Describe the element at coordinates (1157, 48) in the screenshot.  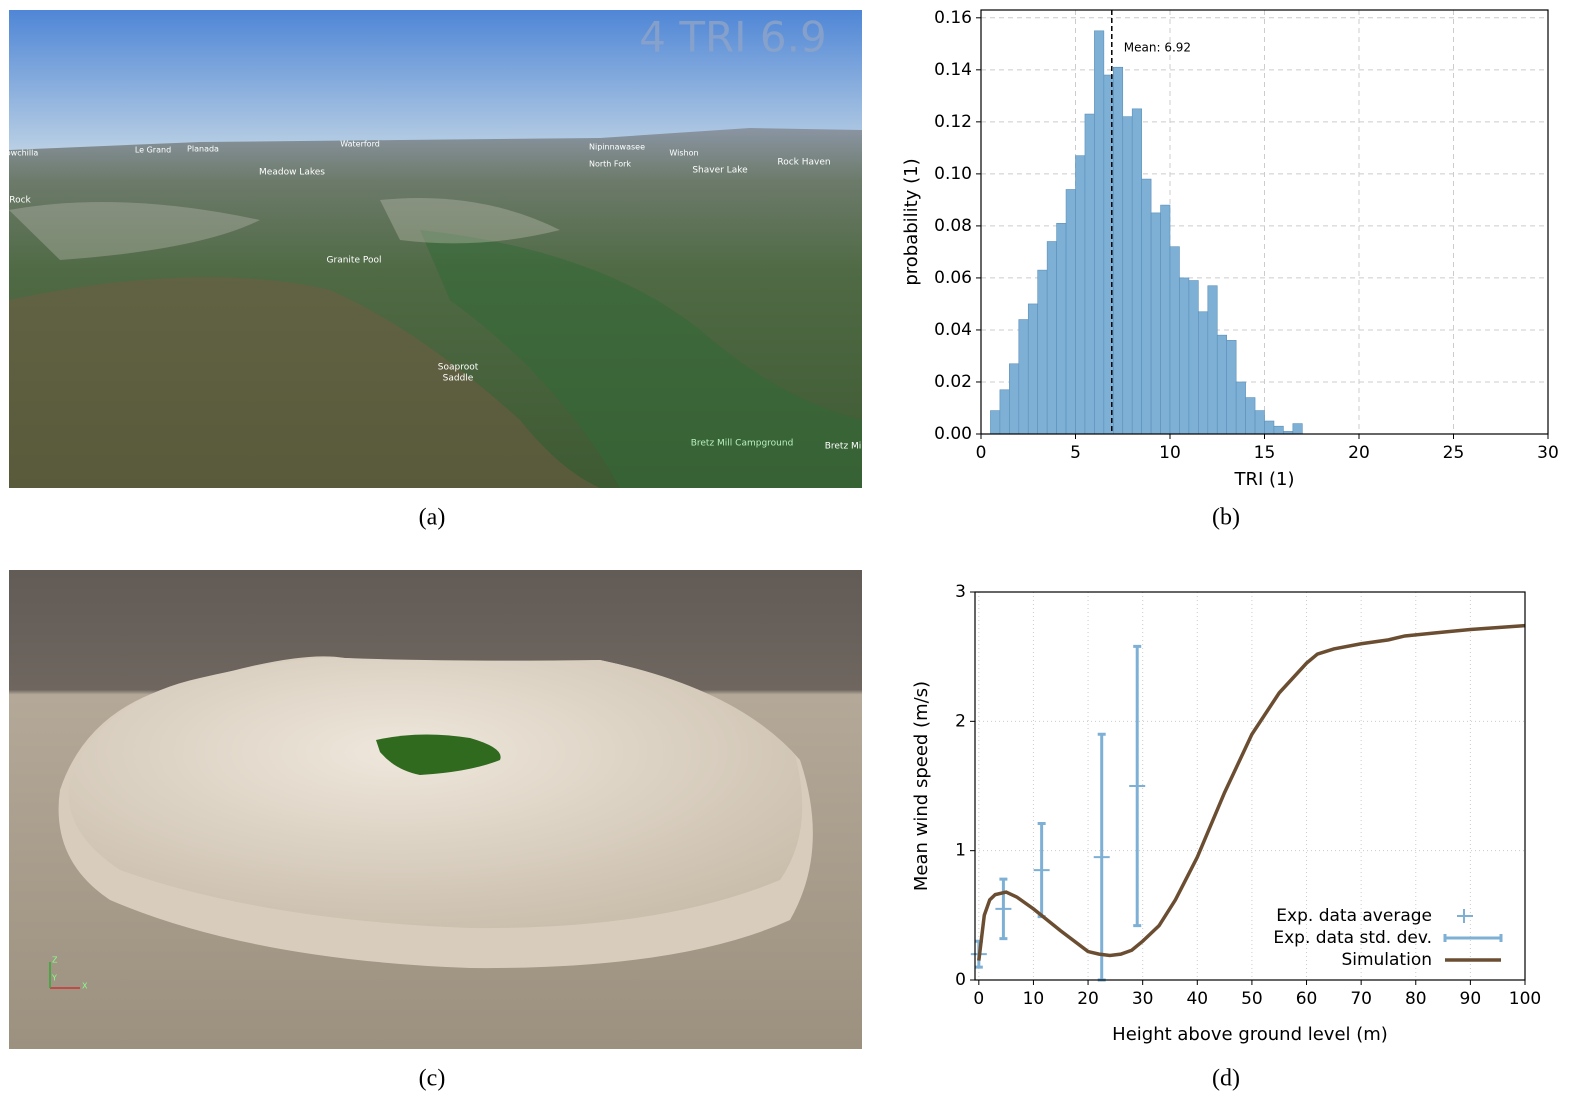
I see `annotation: Mean: 6.92` at that location.